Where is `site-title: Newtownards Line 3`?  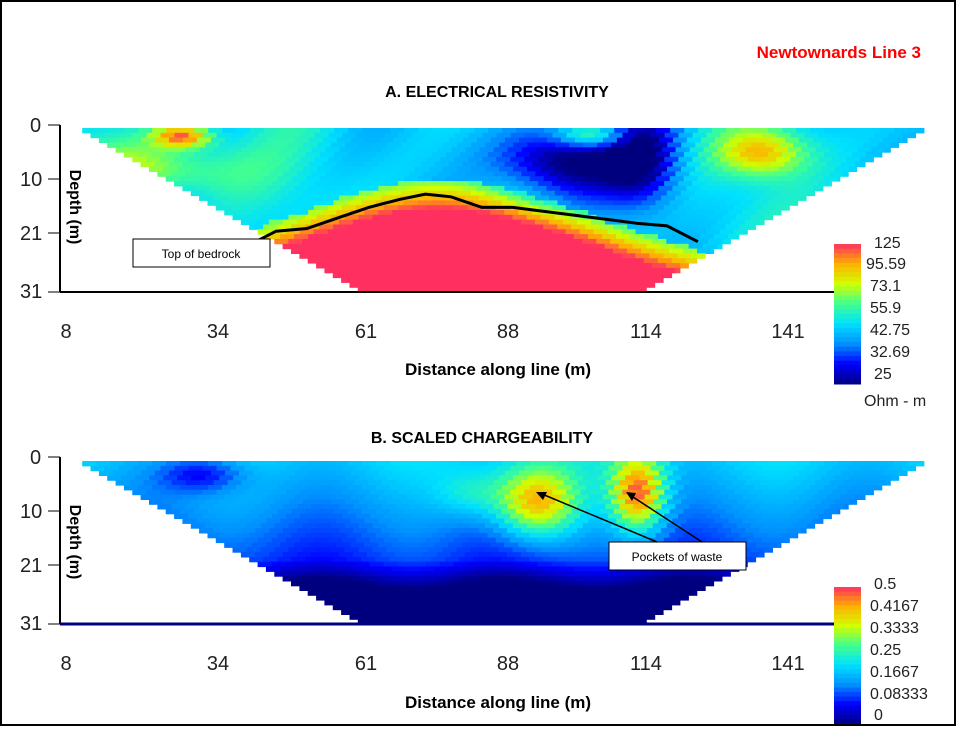 site-title: Newtownards Line 3 is located at coordinates (839, 52).